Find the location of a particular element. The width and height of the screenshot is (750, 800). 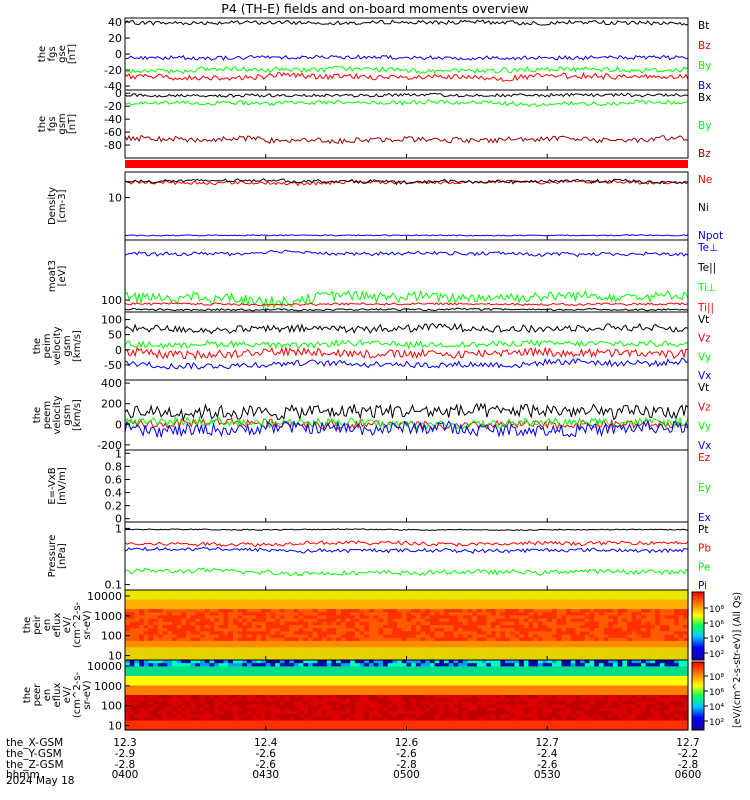

legend-label-Vy: Vy is located at coordinates (704, 427).